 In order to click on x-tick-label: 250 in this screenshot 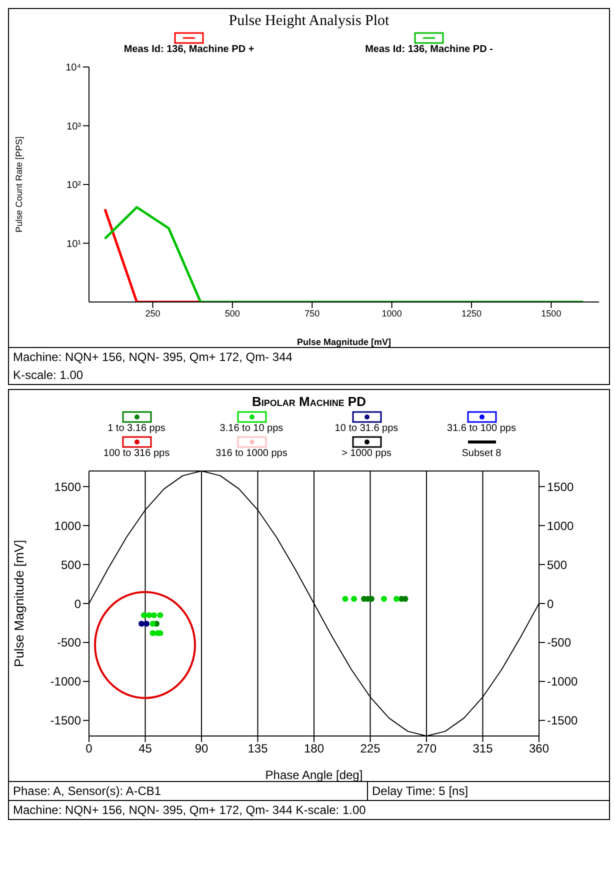, I will do `click(152, 313)`.